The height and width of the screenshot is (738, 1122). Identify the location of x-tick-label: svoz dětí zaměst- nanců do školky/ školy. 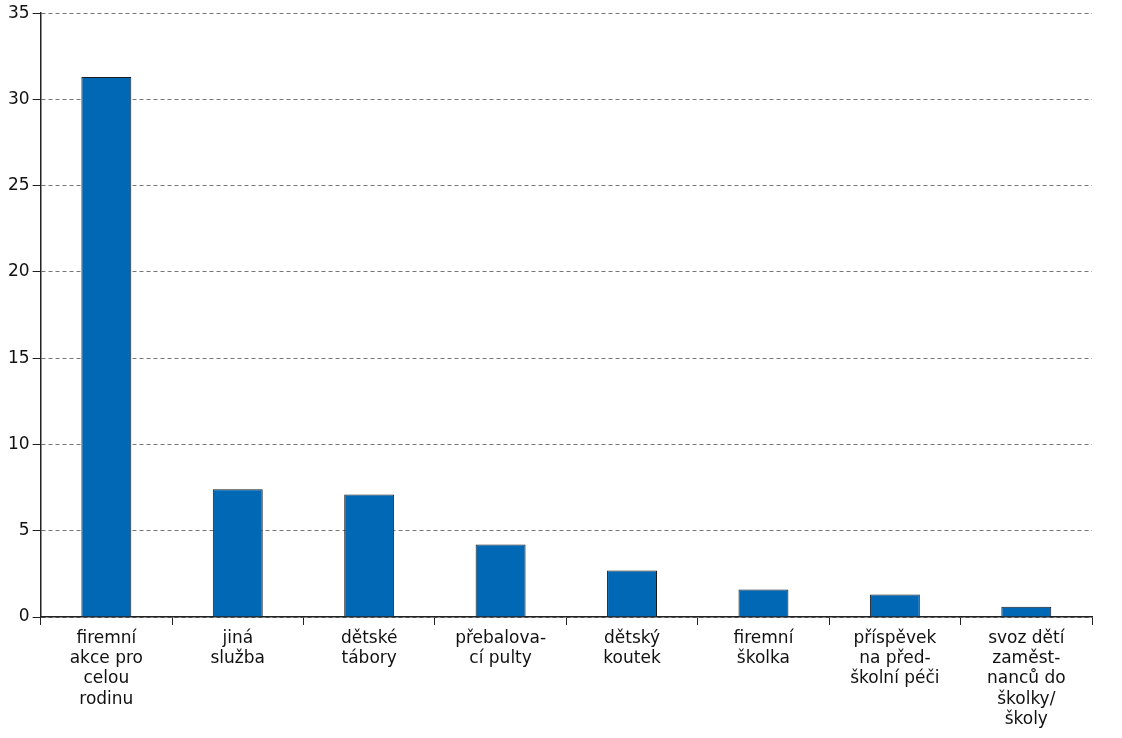
(1026, 677).